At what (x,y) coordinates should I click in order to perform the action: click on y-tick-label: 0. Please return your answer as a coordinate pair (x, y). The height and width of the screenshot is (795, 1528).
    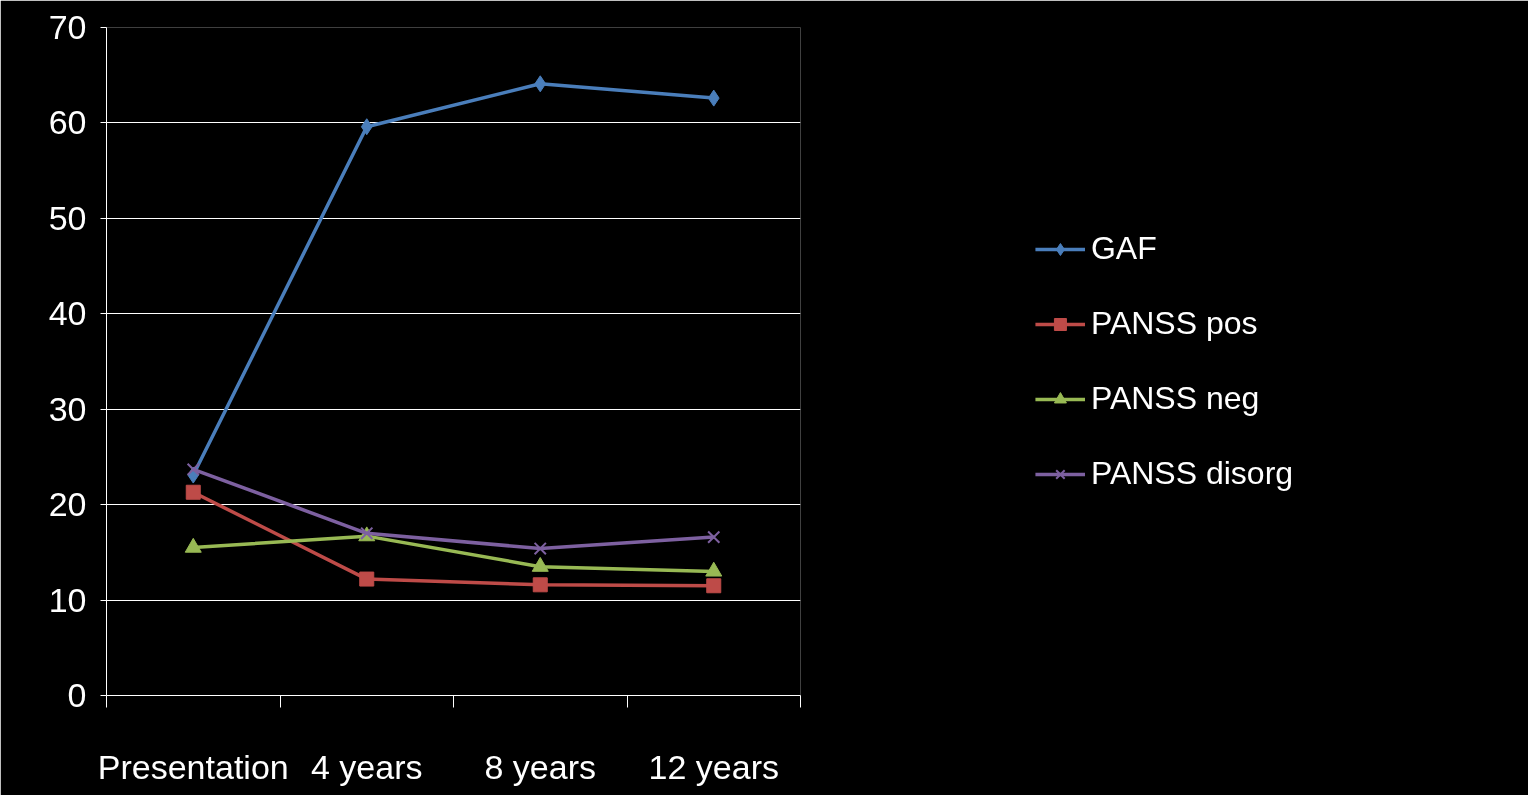
    Looking at the image, I should click on (77, 695).